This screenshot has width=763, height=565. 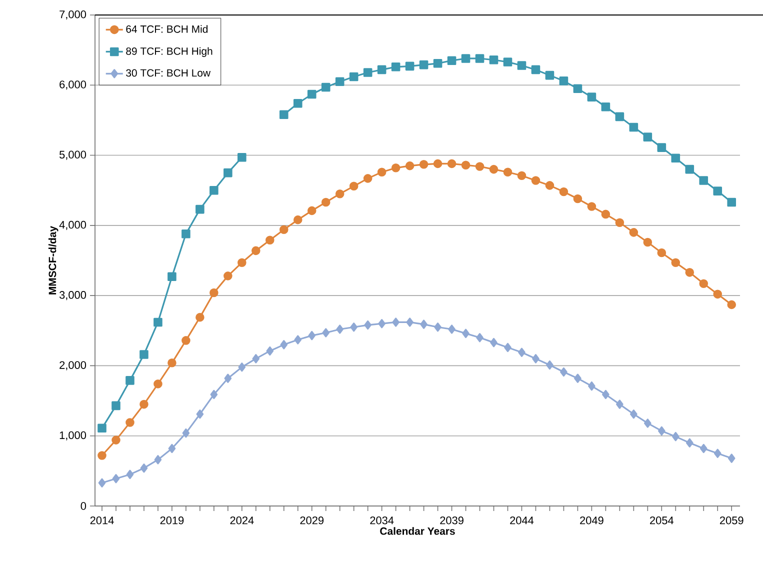 I want to click on x-tick-label: 2014, so click(x=102, y=520).